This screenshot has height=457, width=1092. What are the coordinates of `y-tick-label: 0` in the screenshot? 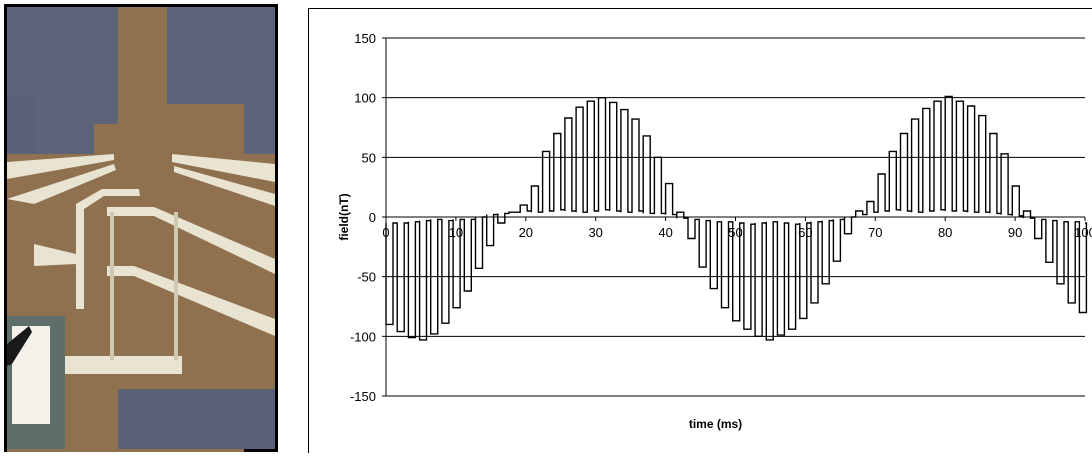 It's located at (372, 217).